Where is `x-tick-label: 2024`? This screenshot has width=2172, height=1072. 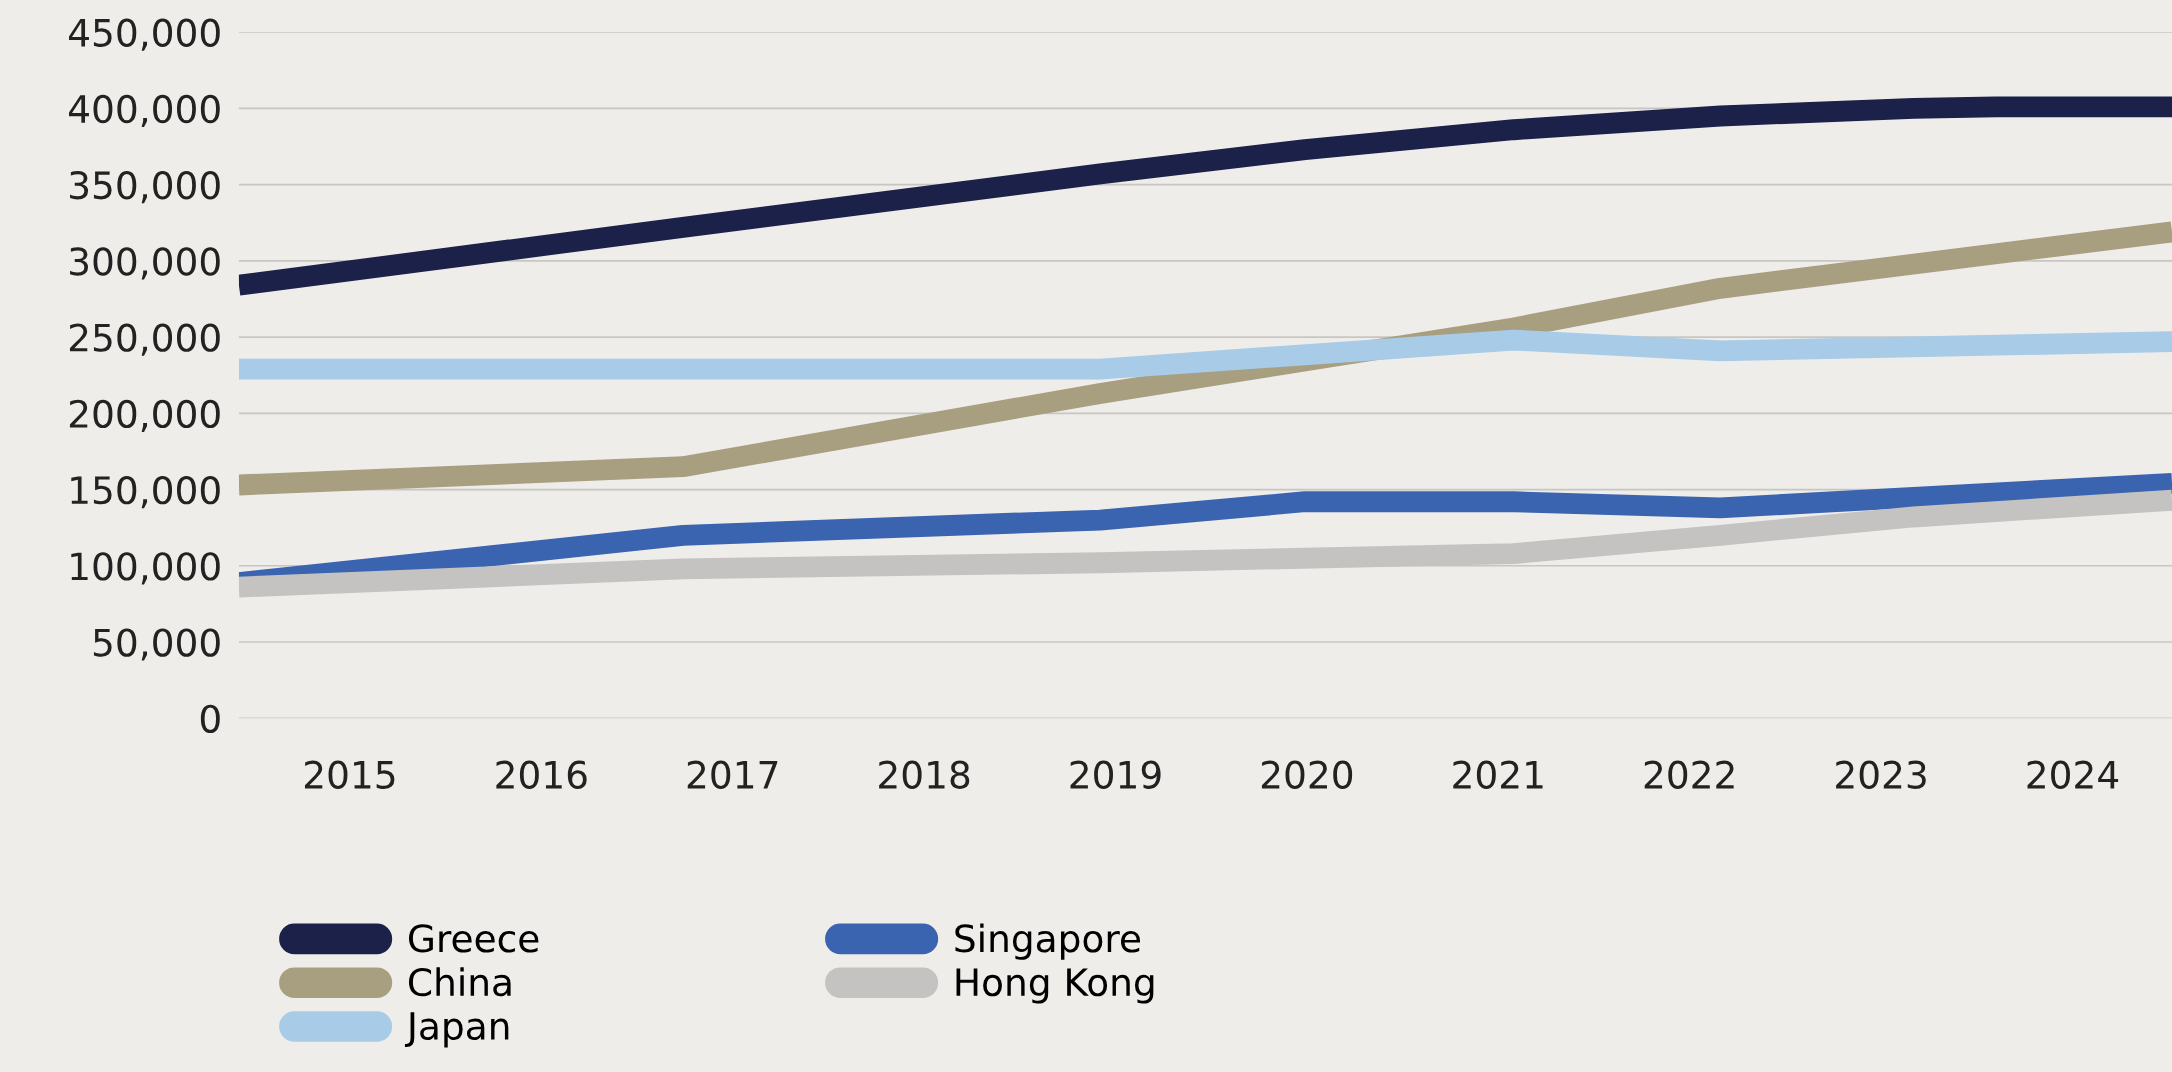
x-tick-label: 2024 is located at coordinates (2073, 774).